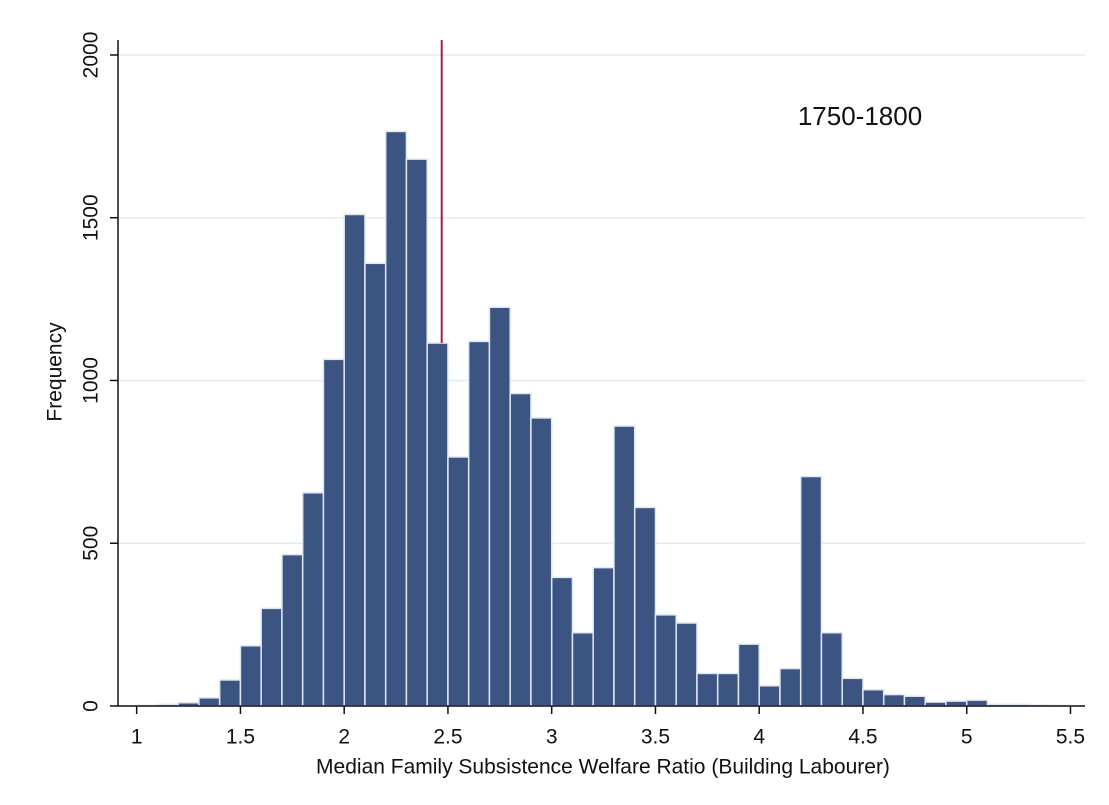 The height and width of the screenshot is (805, 1109). Describe the element at coordinates (344, 737) in the screenshot. I see `x-tick-label: 2` at that location.